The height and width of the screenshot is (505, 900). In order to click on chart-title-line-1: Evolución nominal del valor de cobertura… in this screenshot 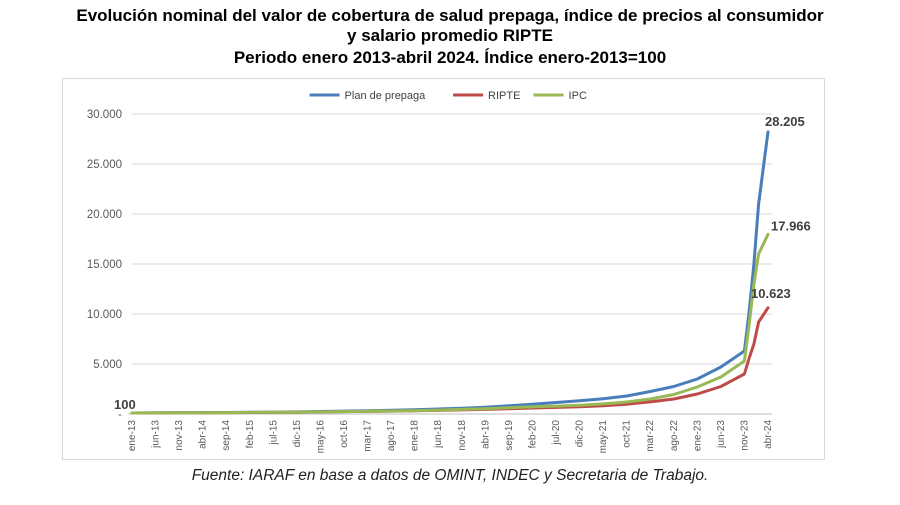, I will do `click(450, 15)`.